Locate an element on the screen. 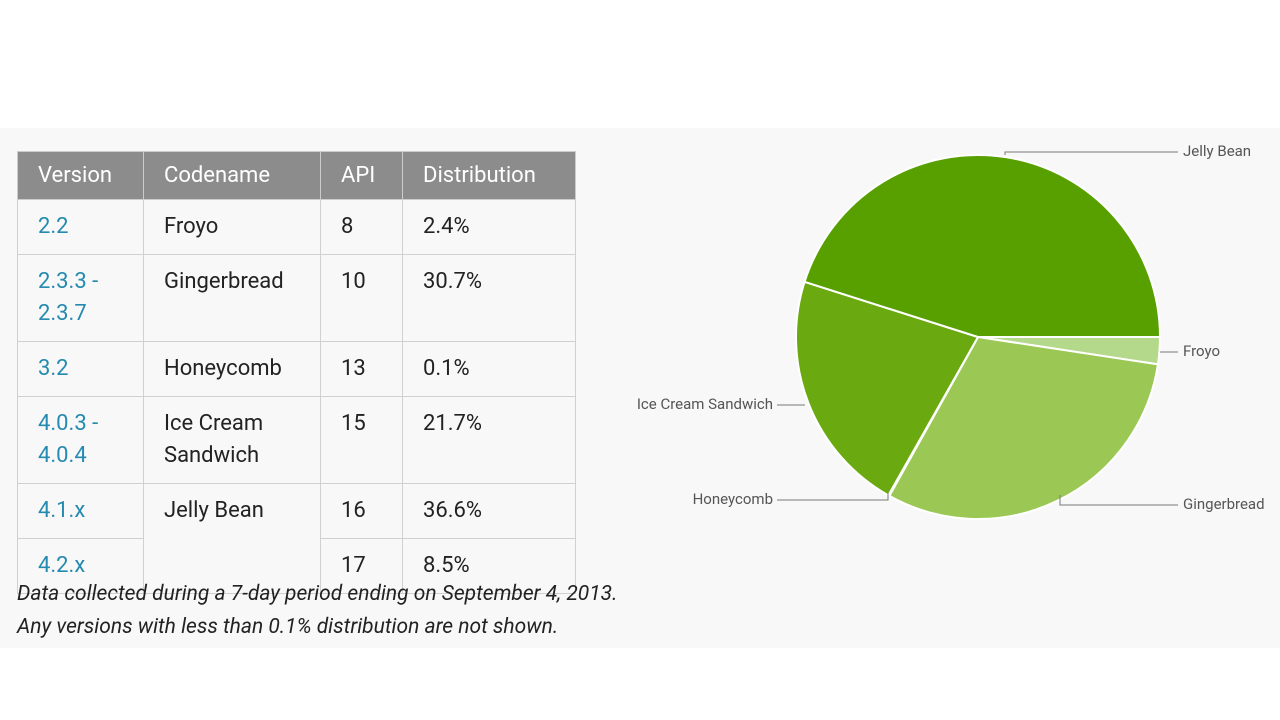 The width and height of the screenshot is (1280, 720). distribution-cell: 36.6% is located at coordinates (489, 511).